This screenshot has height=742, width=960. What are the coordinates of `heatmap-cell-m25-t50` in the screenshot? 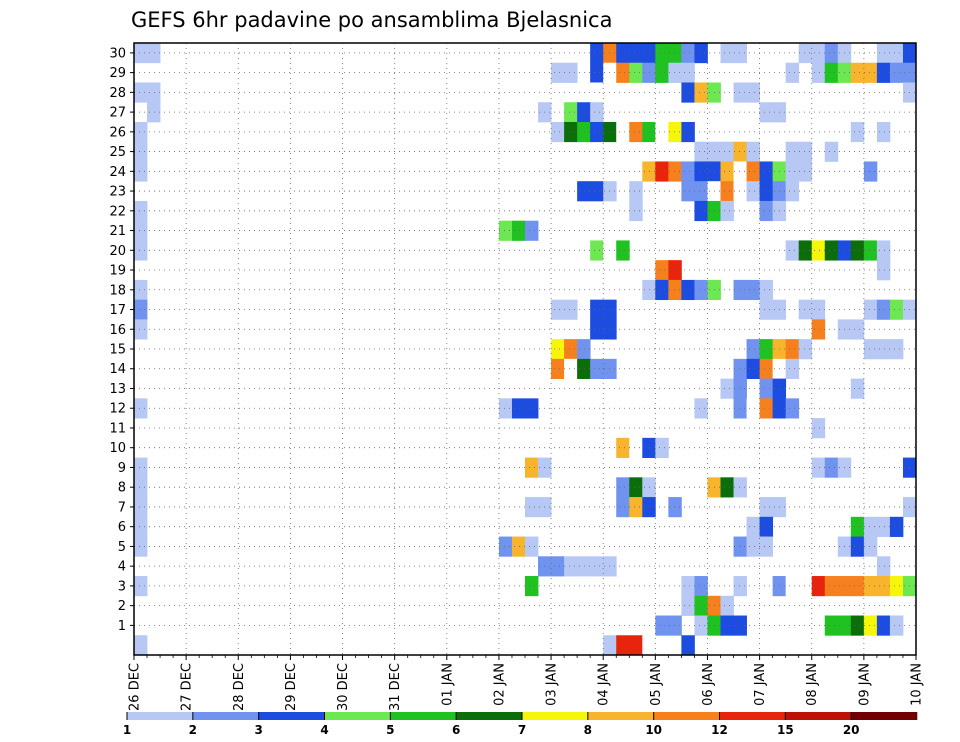 It's located at (792, 151).